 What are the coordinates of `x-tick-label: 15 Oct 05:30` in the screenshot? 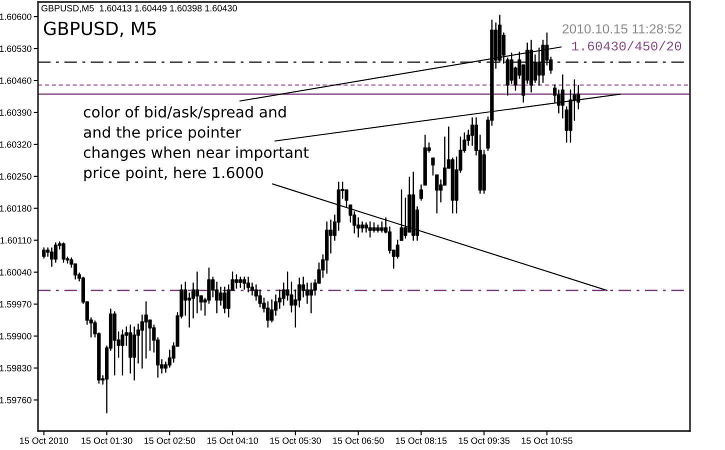 It's located at (295, 440).